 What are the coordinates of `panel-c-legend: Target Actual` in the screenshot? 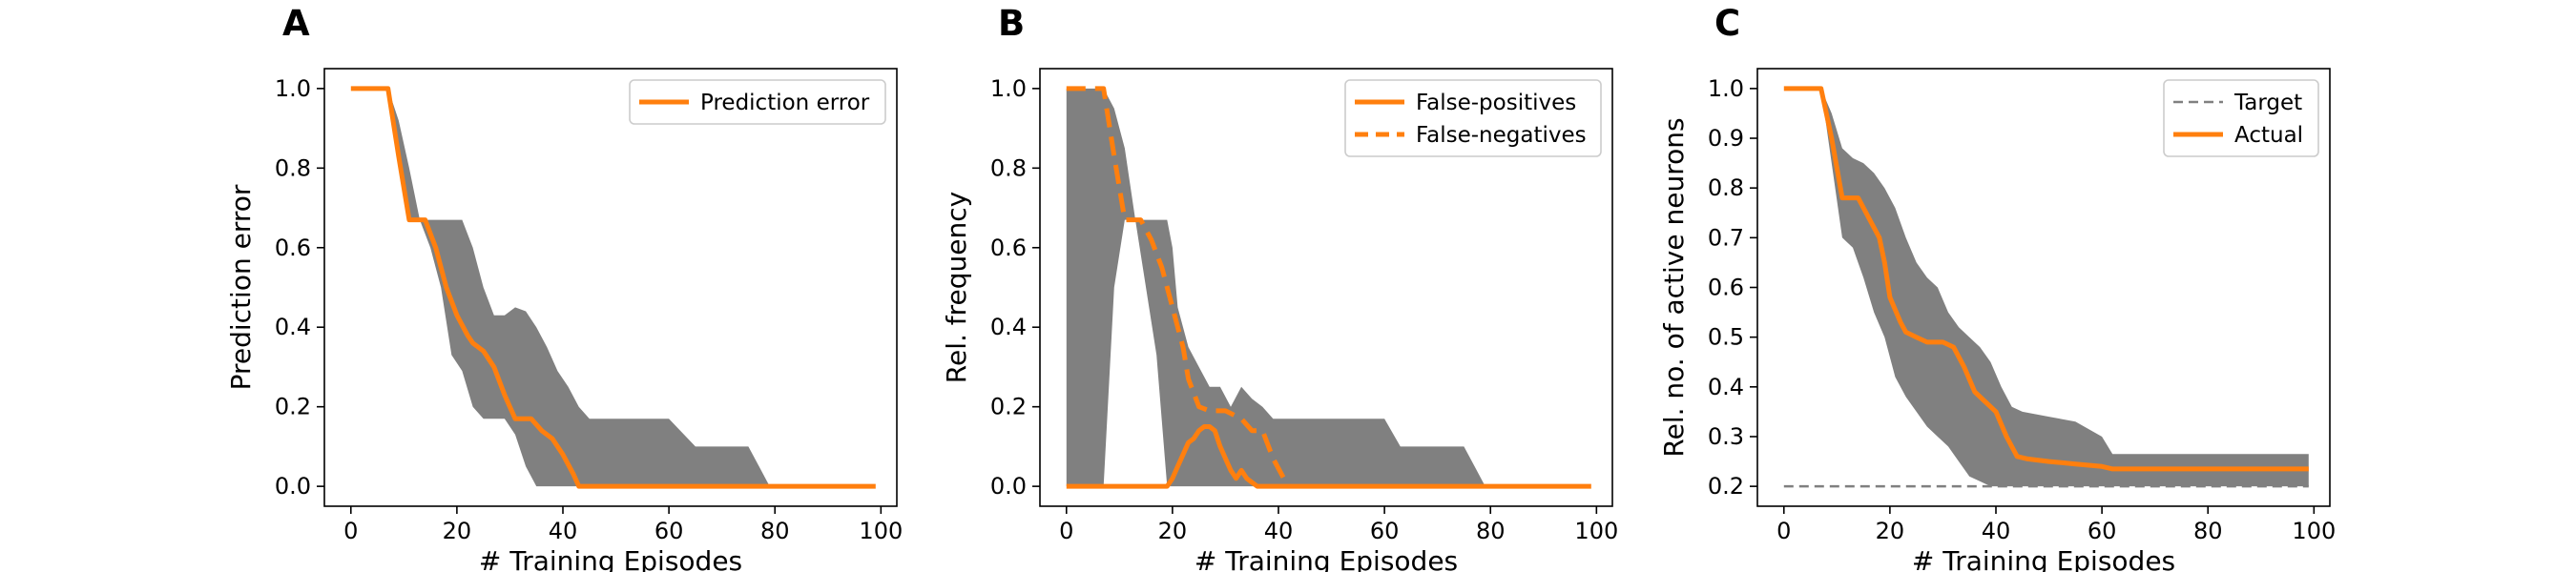 It's located at (2241, 118).